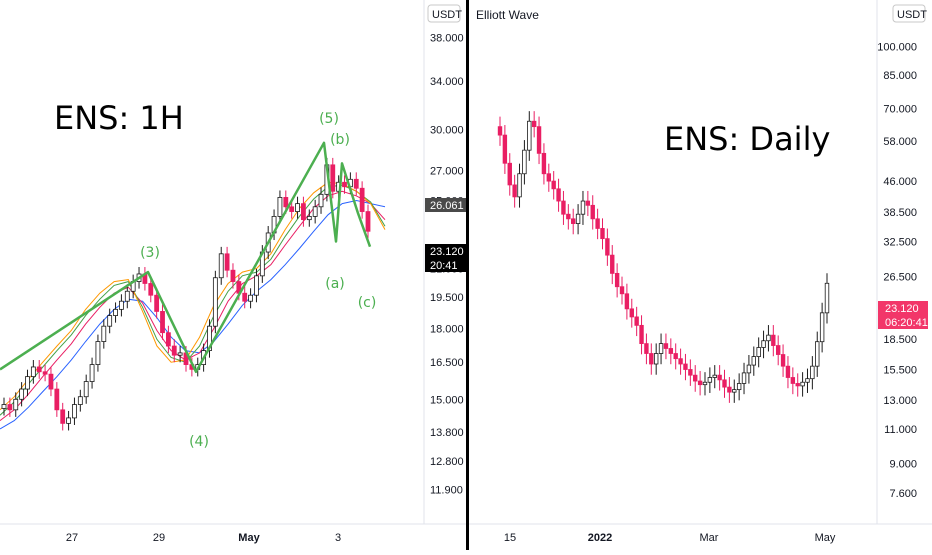 Image resolution: width=932 pixels, height=555 pixels. What do you see at coordinates (447, 15) in the screenshot?
I see `left-currency-label: USDT` at bounding box center [447, 15].